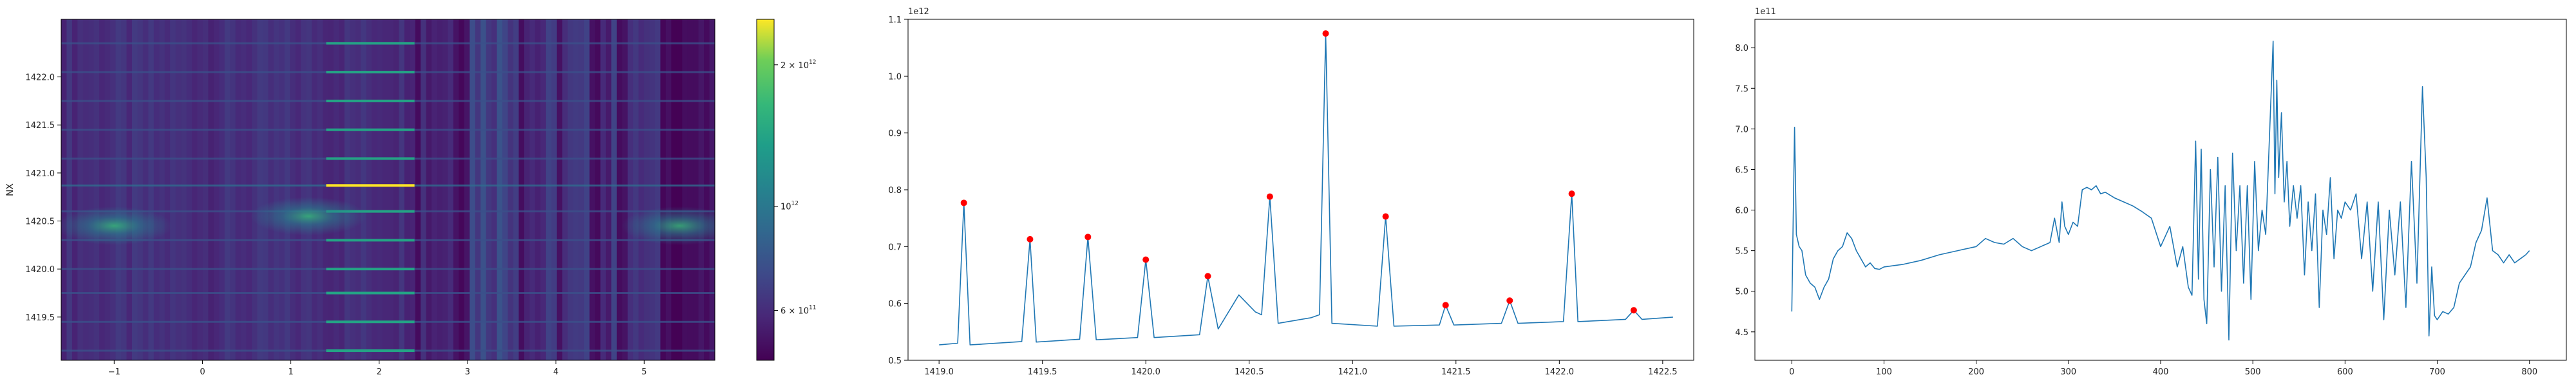  Describe the element at coordinates (898, 190) in the screenshot. I see `peaks-y-ticks: 0.5 0.6 0.7 0.8 0.9 1.0 1.1` at that location.